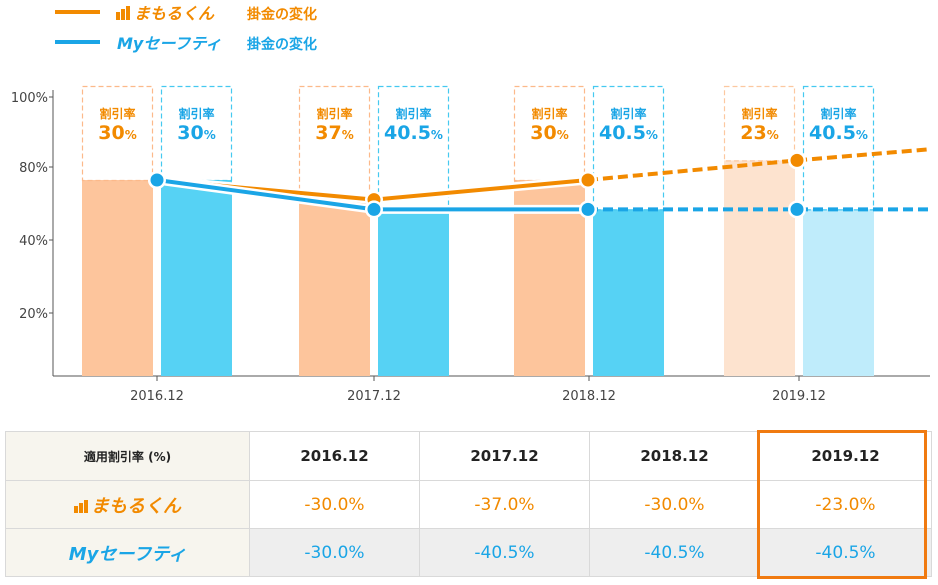 The height and width of the screenshot is (585, 938). I want to click on y-tick-label: 40%, so click(33, 241).